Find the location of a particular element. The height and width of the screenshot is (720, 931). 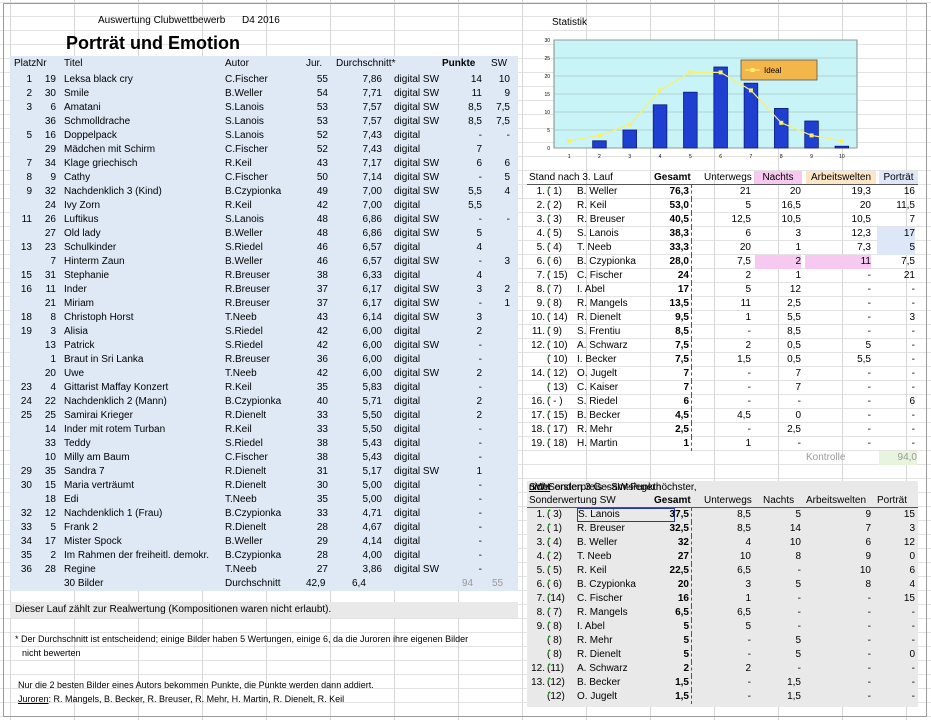

standings-cell-n: 0,5 is located at coordinates (794, 359).